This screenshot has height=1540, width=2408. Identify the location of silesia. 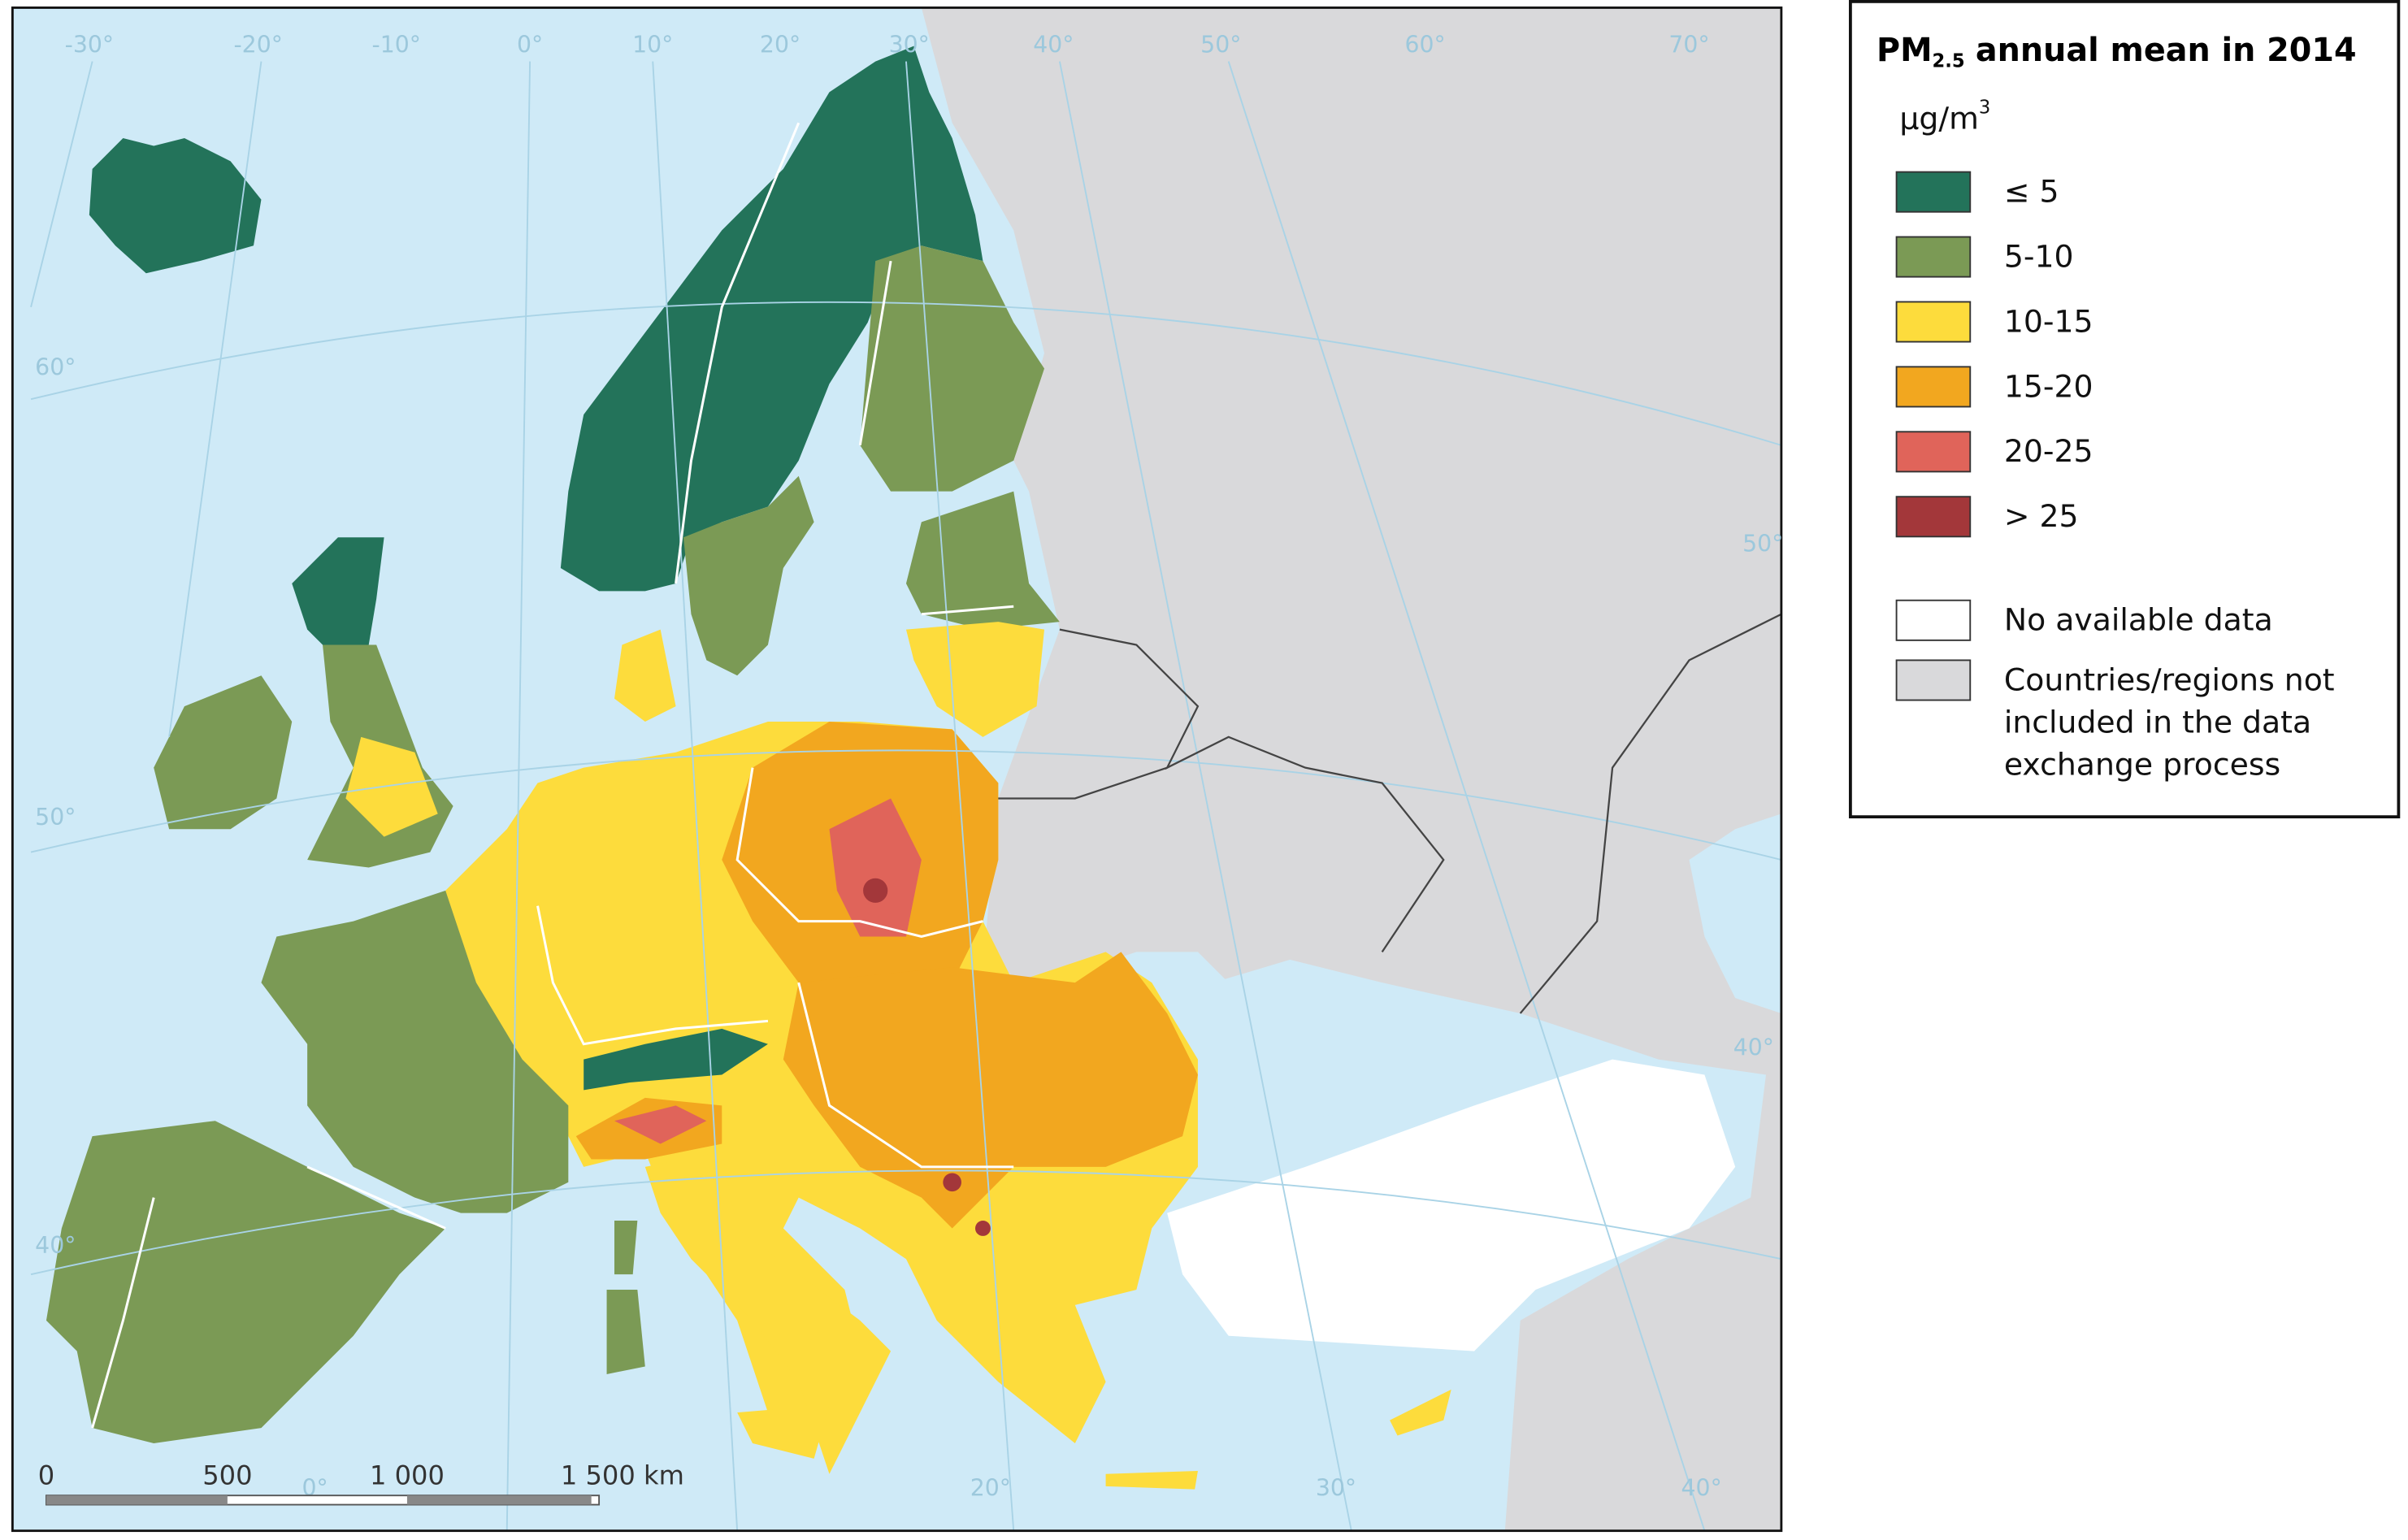
(875, 867).